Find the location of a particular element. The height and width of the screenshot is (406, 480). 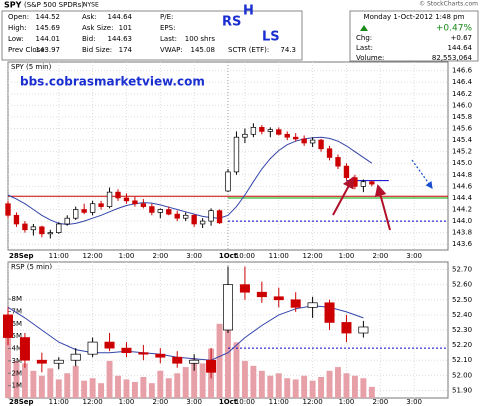

field-label: Prev Close: is located at coordinates (27, 50).